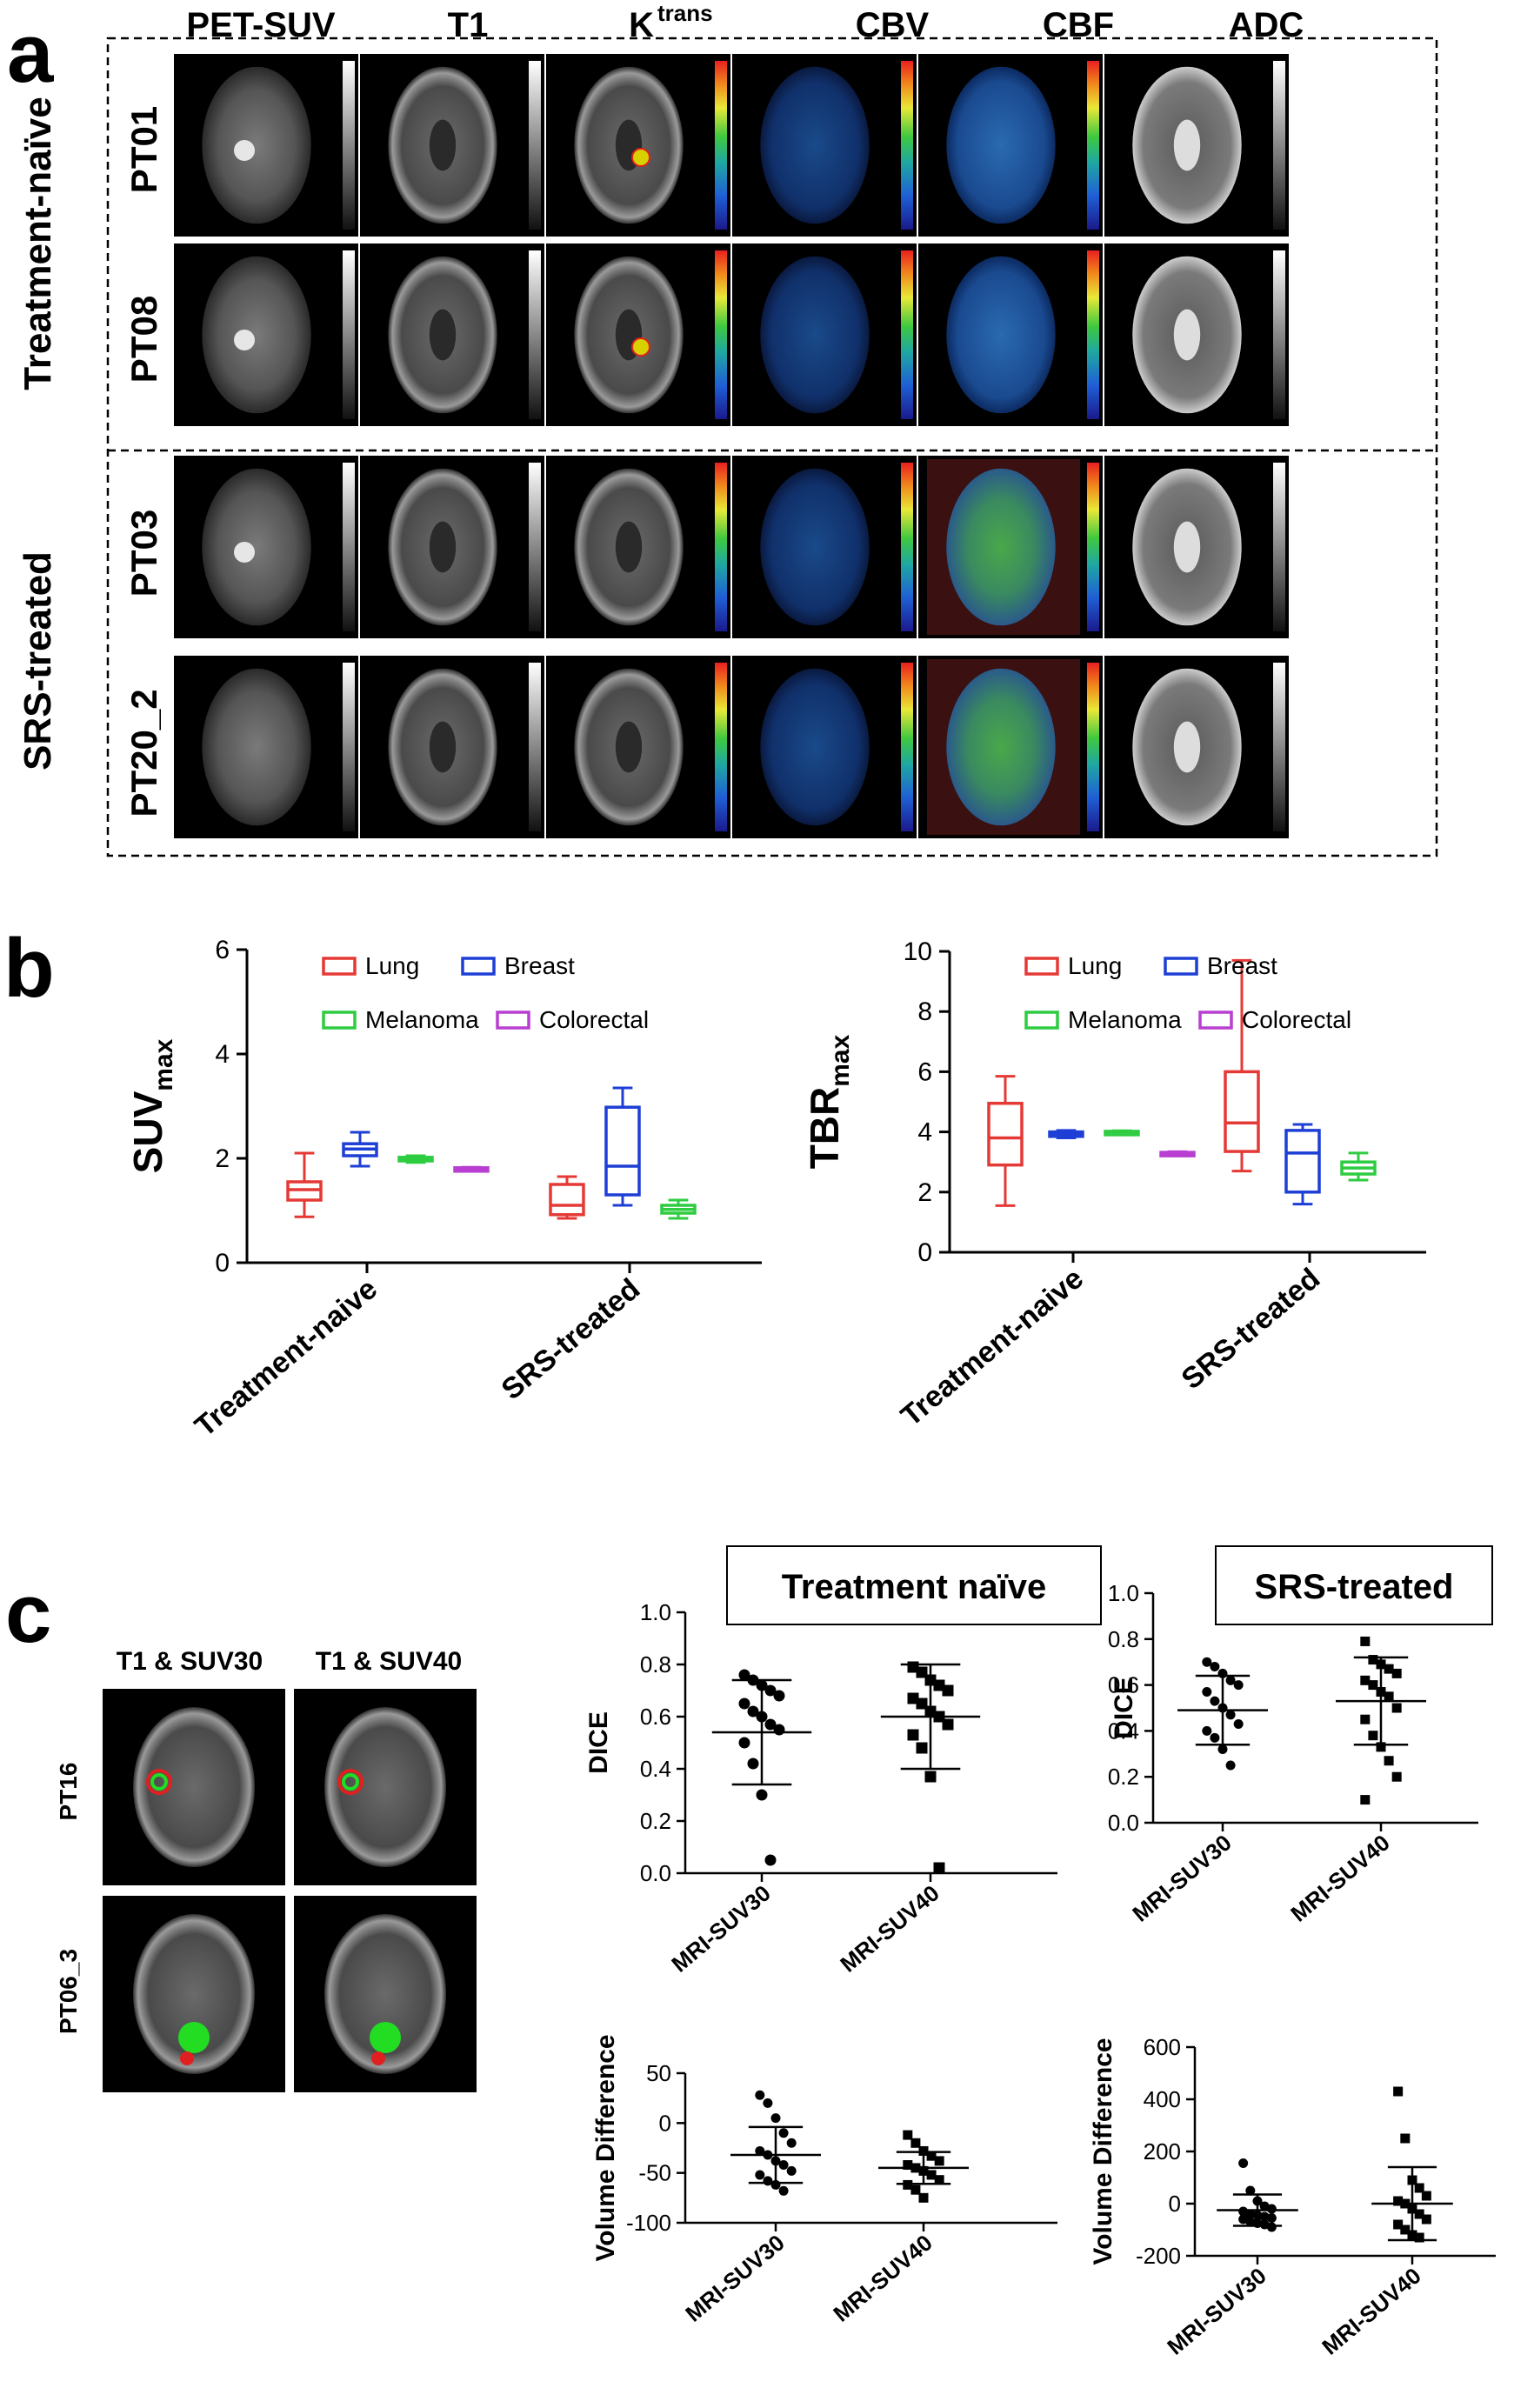  What do you see at coordinates (392, 965) in the screenshot?
I see `legend-label-lung: Lung` at bounding box center [392, 965].